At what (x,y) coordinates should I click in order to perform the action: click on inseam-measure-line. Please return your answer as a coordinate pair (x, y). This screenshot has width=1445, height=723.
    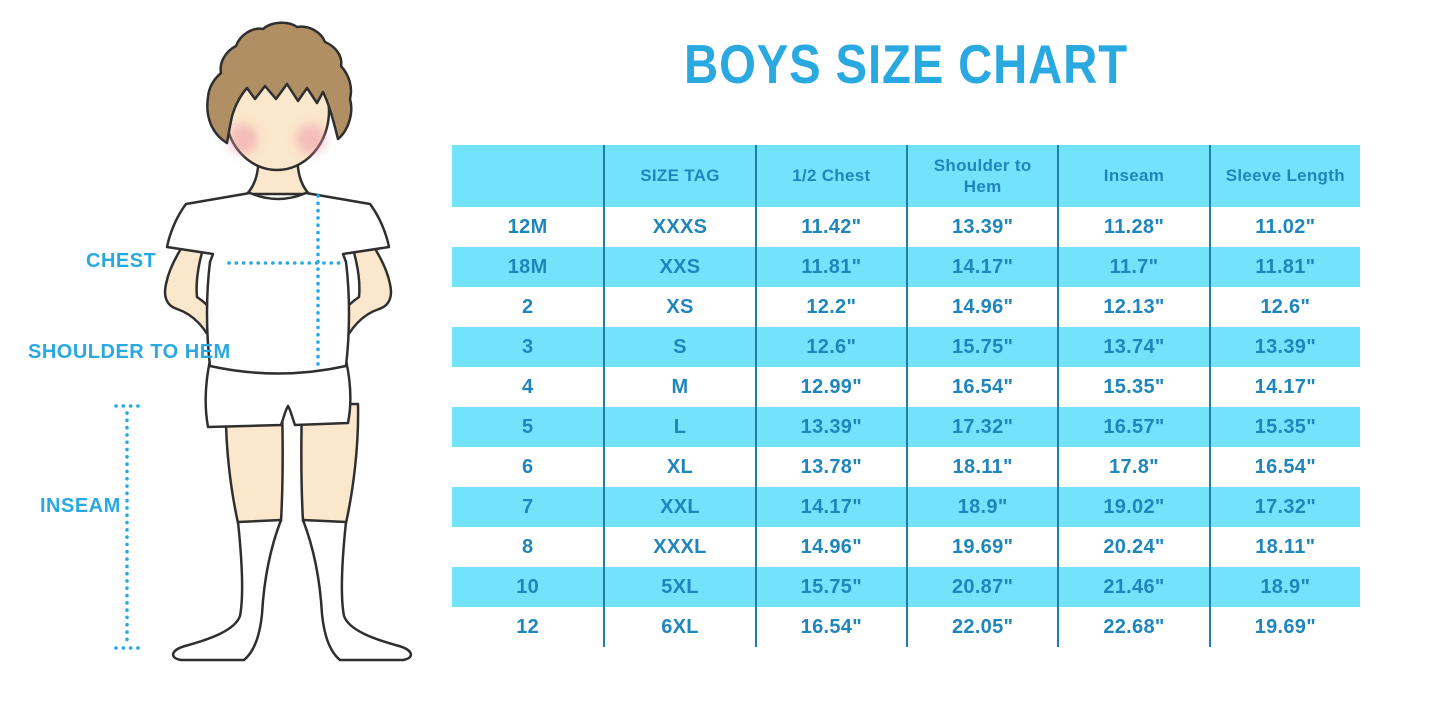
    Looking at the image, I should click on (130, 527).